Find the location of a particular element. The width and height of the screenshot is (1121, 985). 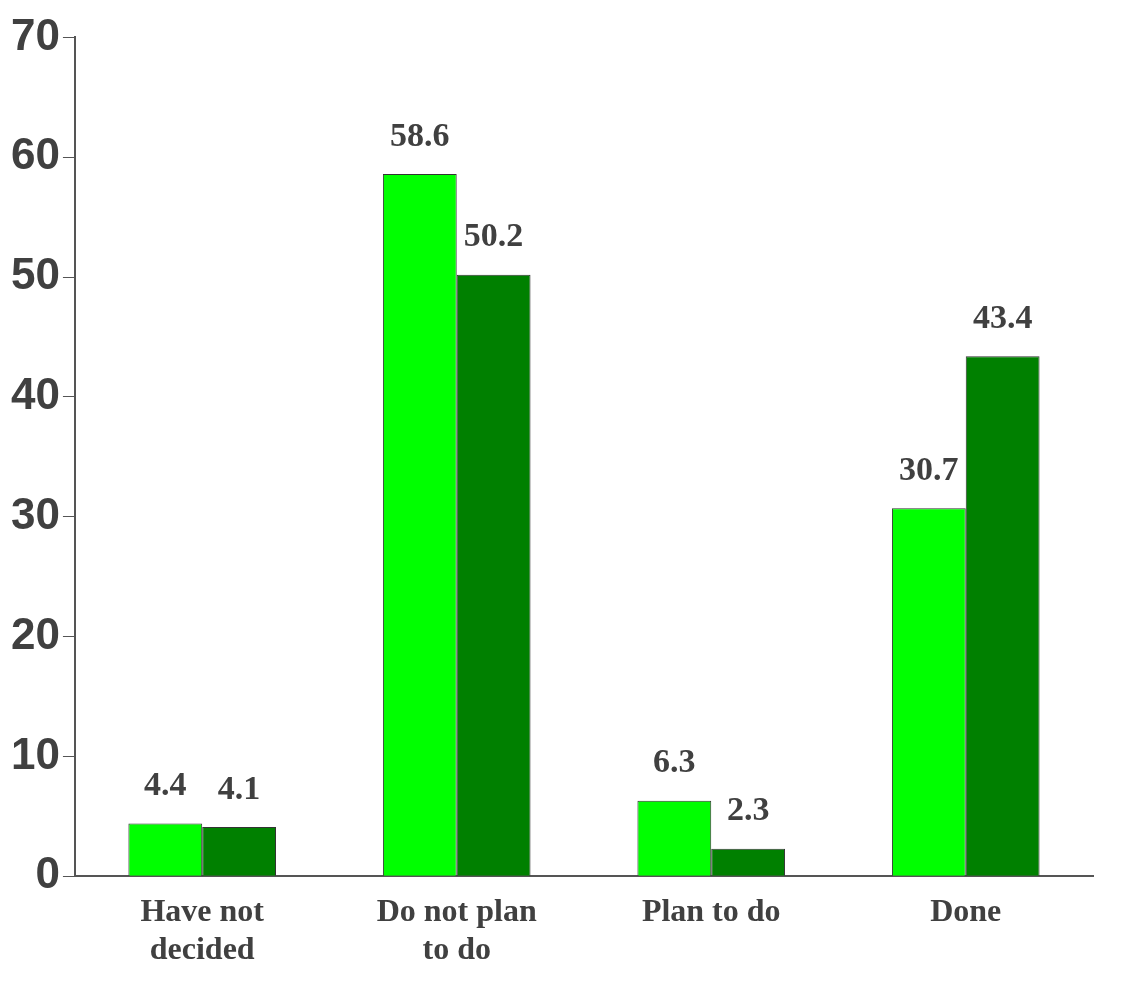

data-label: 6.3 is located at coordinates (674, 761).